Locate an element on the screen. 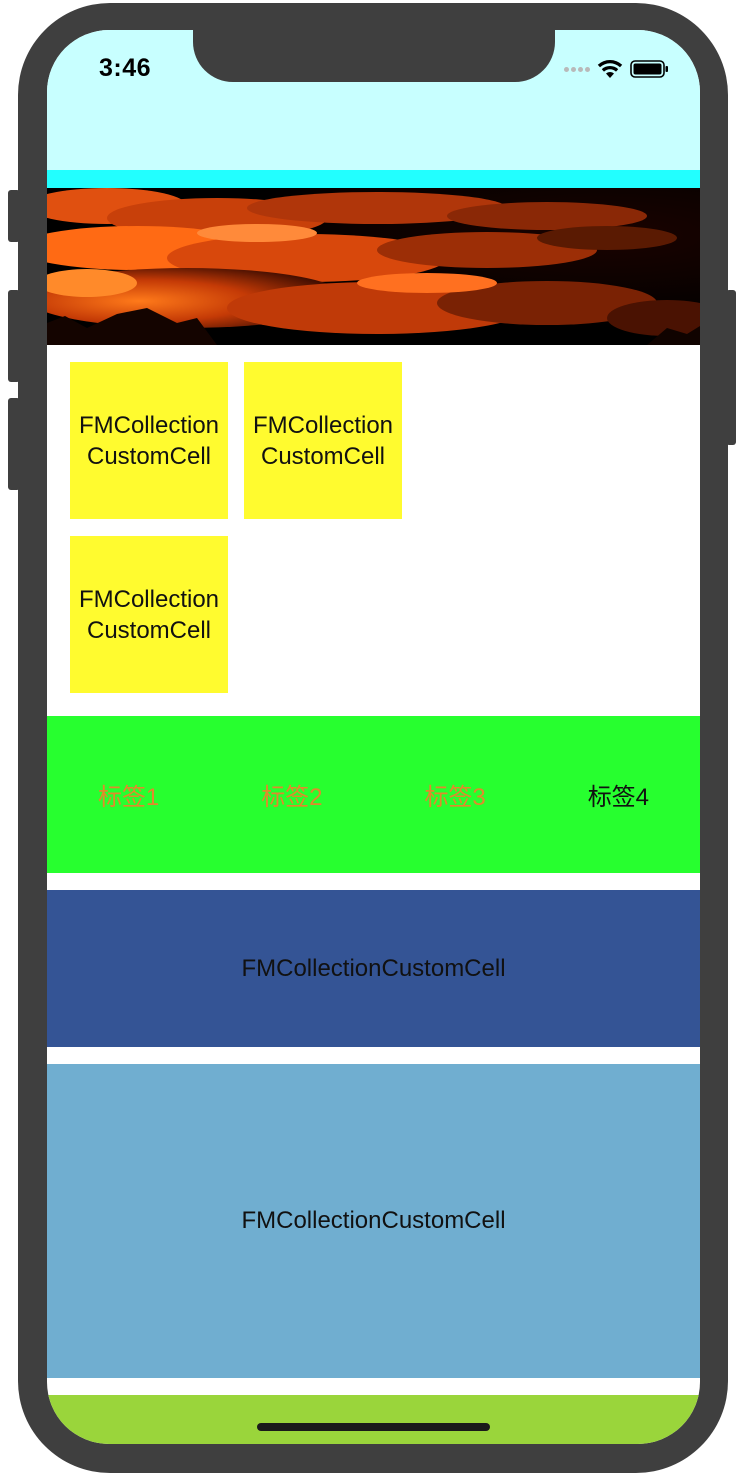 Image resolution: width=746 pixels, height=1476 pixels. mute-switch is located at coordinates (14, 216).